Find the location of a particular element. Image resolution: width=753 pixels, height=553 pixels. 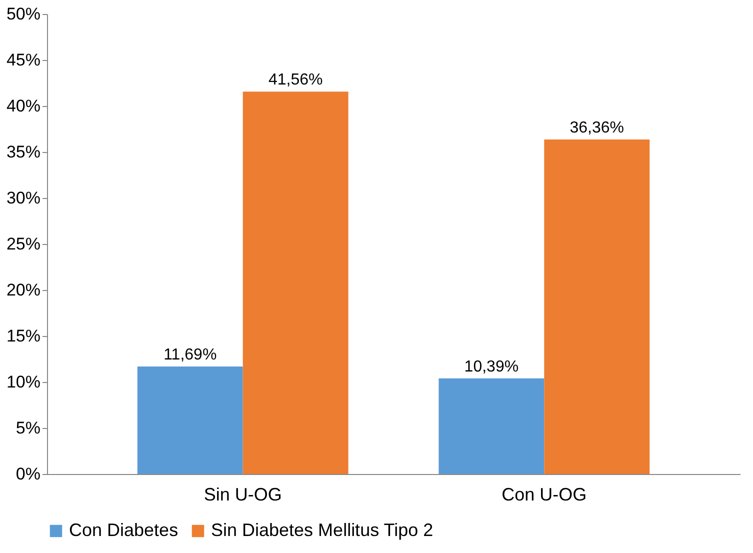

y-tick-label: 0% is located at coordinates (28, 474).